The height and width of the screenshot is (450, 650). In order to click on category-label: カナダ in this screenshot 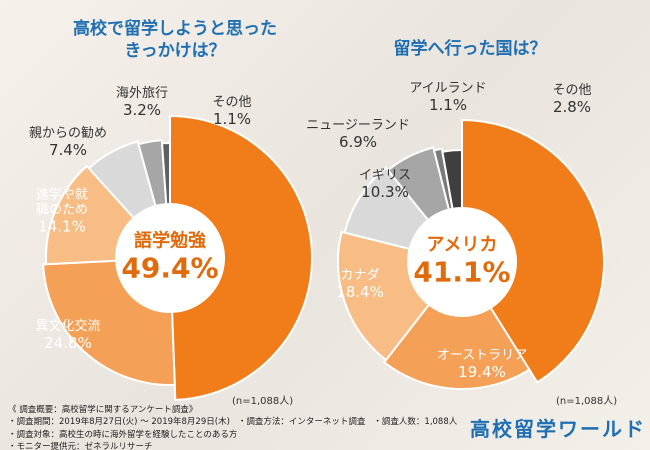, I will do `click(360, 275)`.